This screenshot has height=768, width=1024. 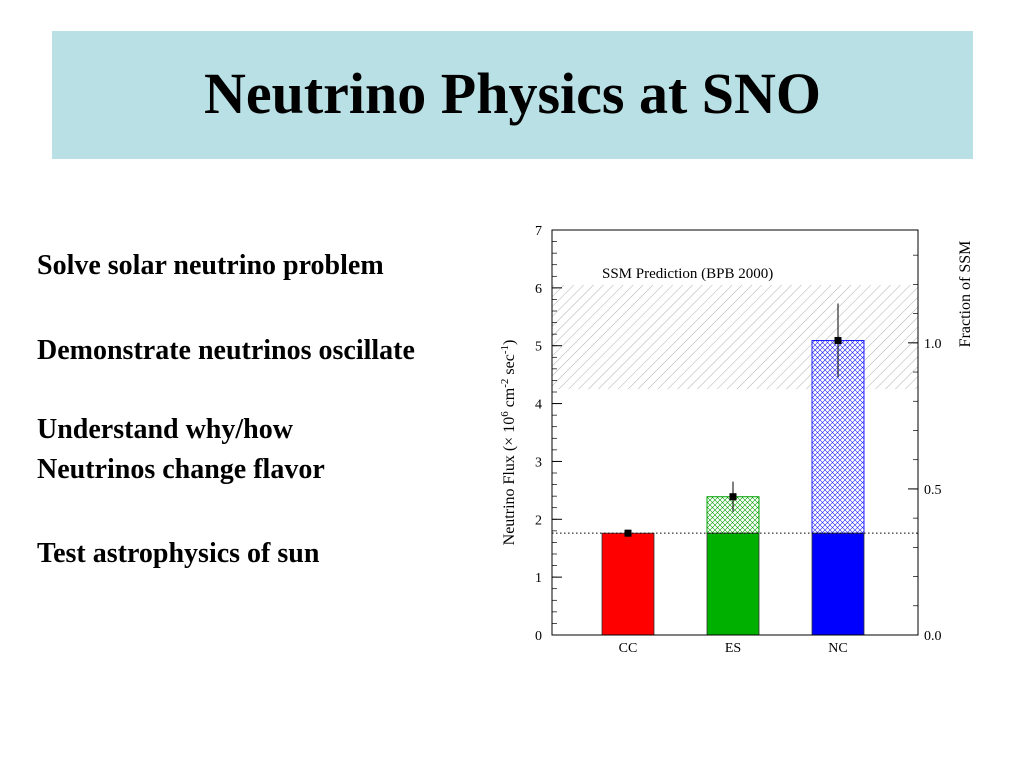 What do you see at coordinates (933, 490) in the screenshot?
I see `y2-tick-label: 0.5` at bounding box center [933, 490].